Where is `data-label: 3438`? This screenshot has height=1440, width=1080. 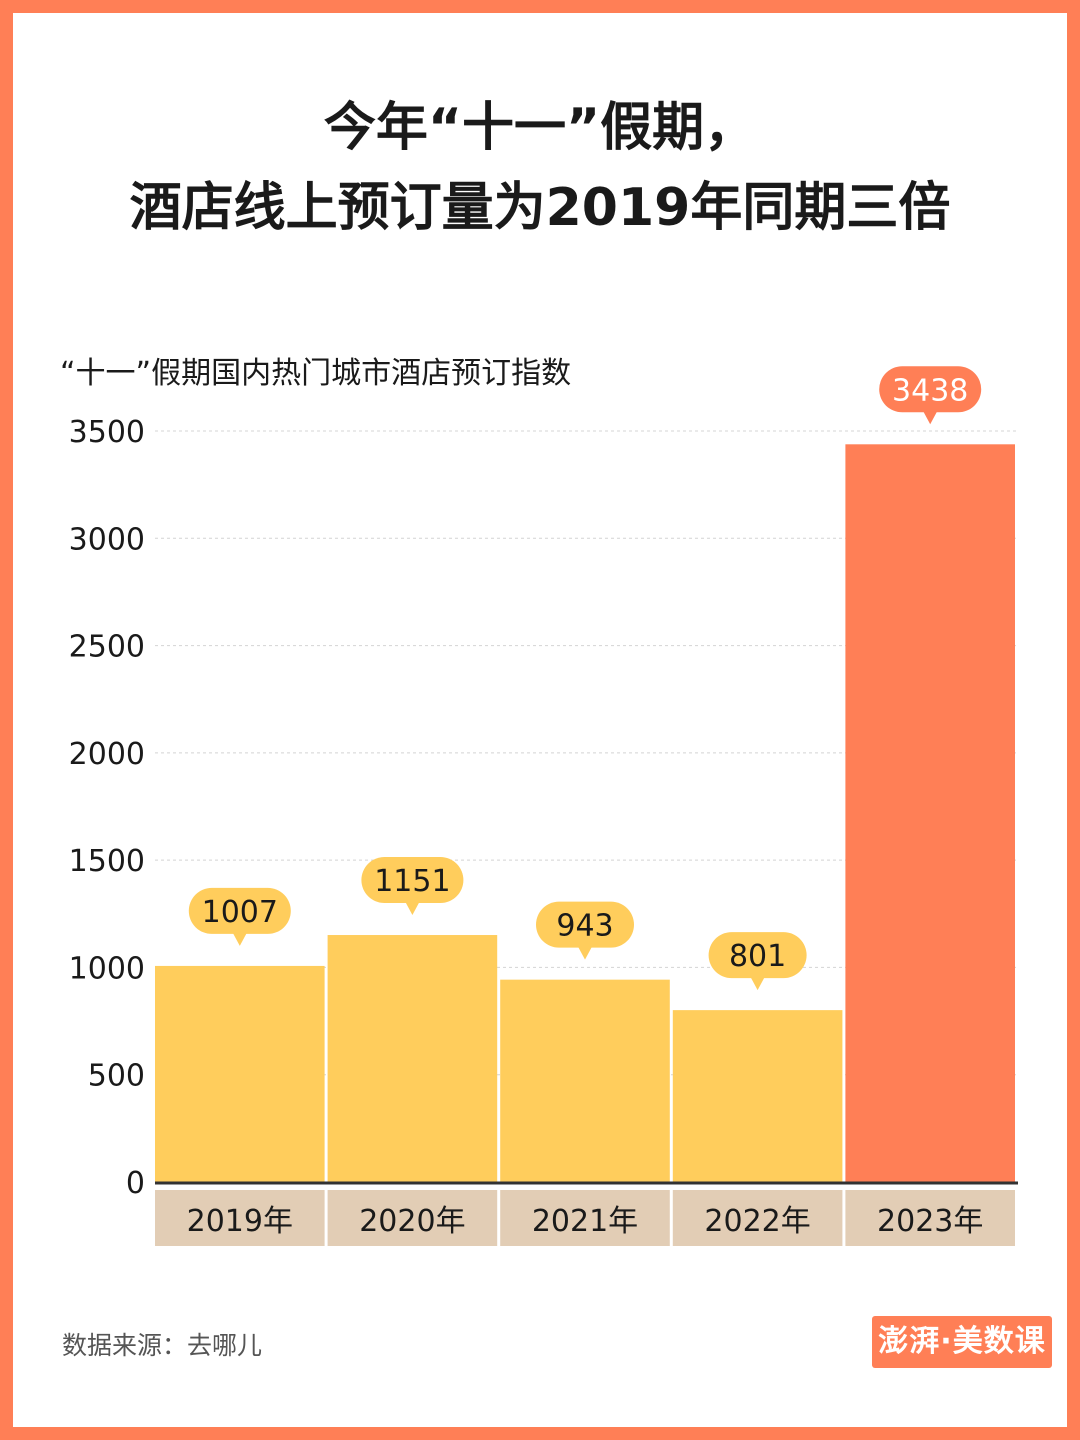
data-label: 3438 is located at coordinates (930, 390).